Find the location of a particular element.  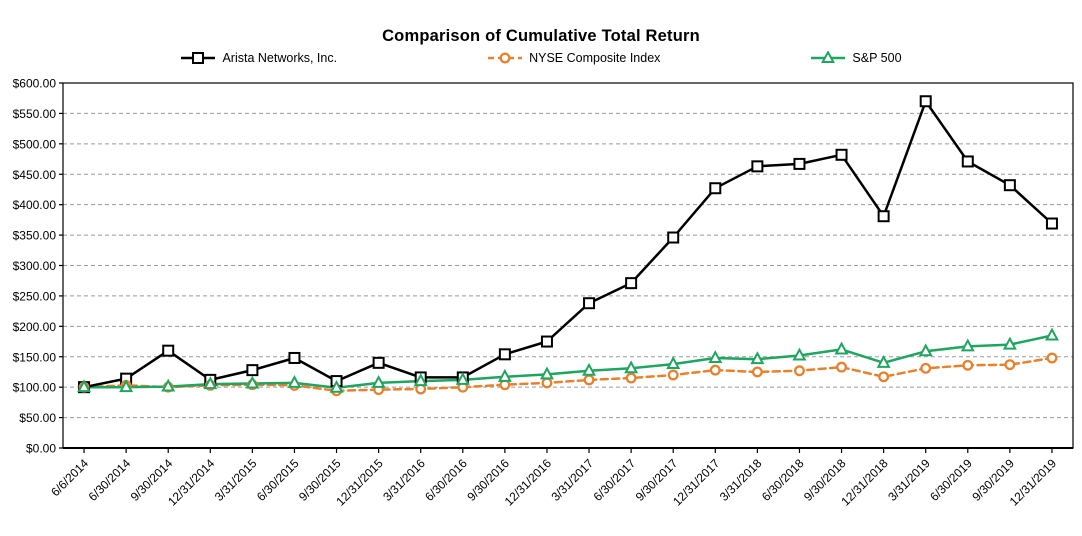

y-tick-label: $400.00 is located at coordinates (35, 205).